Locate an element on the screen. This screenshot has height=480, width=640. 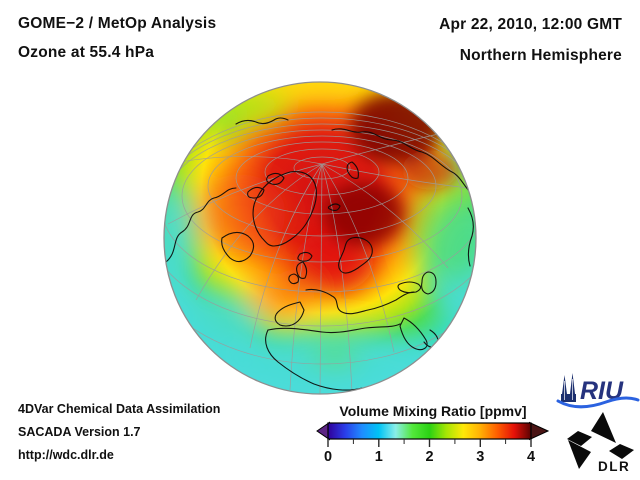
colorbar-tick-2: 2 is located at coordinates (429, 457).